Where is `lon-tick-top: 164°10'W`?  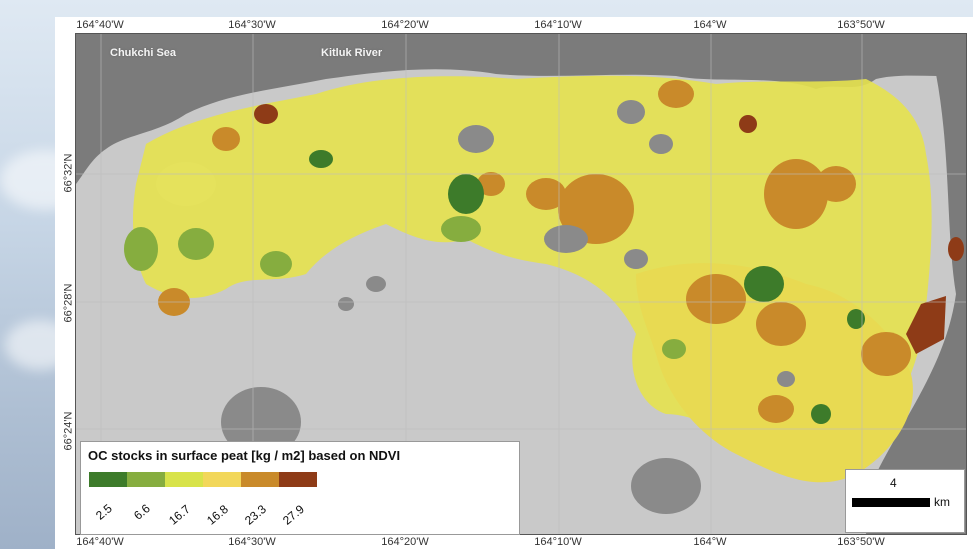 lon-tick-top: 164°10'W is located at coordinates (558, 25).